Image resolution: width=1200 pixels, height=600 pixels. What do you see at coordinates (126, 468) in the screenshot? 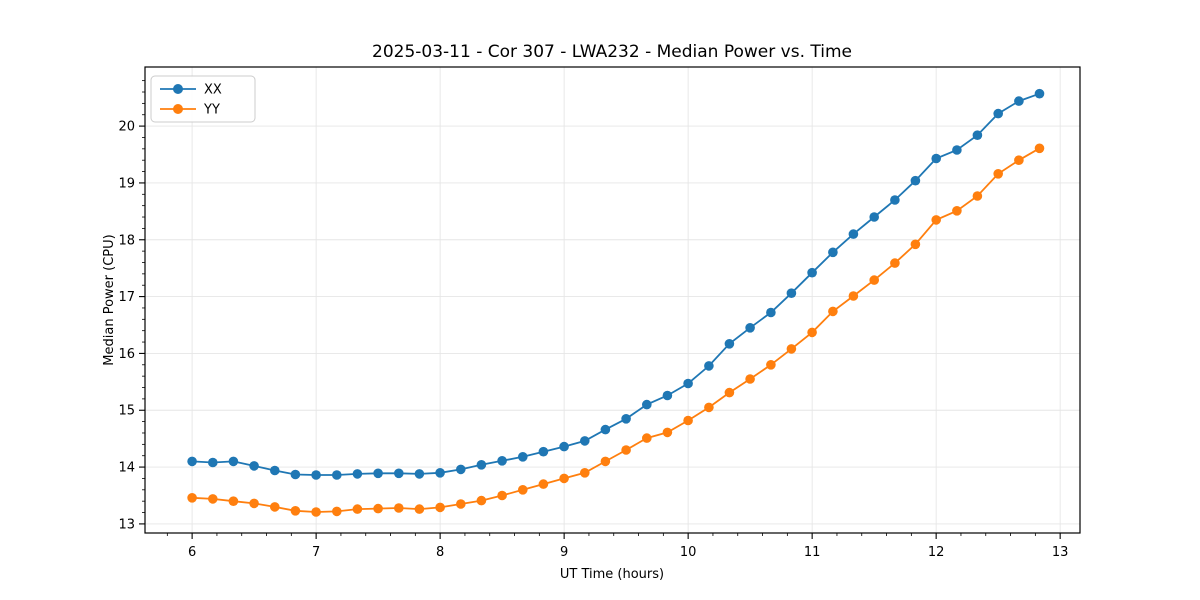
I see `y-tick-label: 14` at bounding box center [126, 468].